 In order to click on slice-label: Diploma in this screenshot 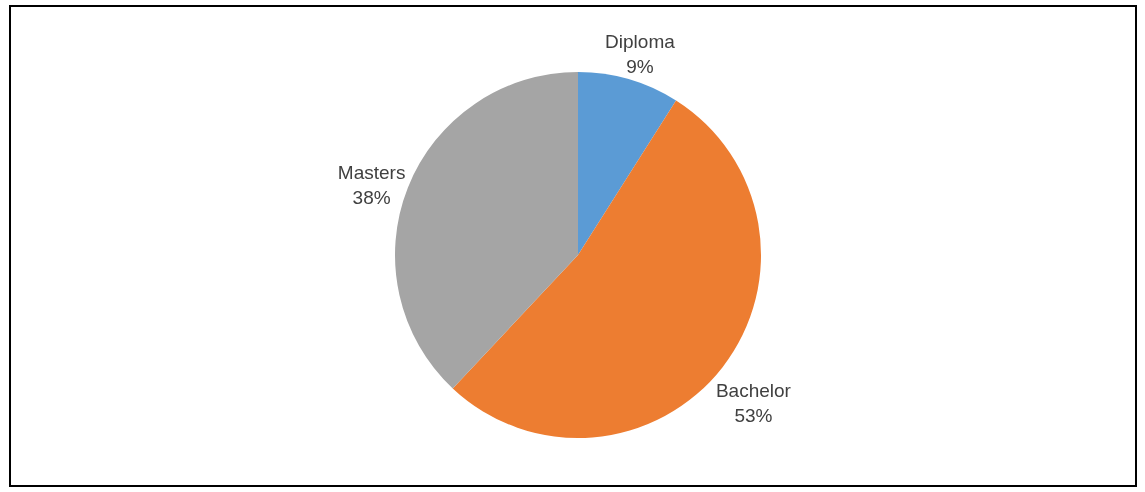, I will do `click(640, 41)`.